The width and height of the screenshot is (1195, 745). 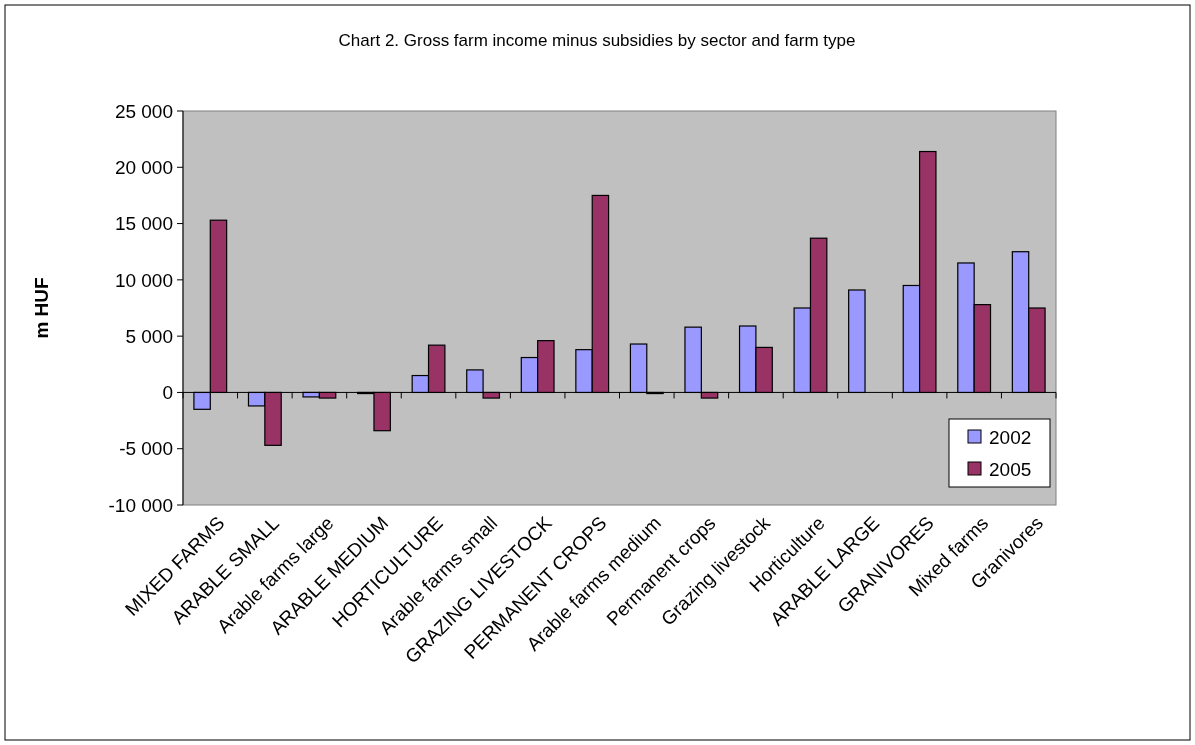 I want to click on y-tick-label: 20 000, so click(x=143, y=167).